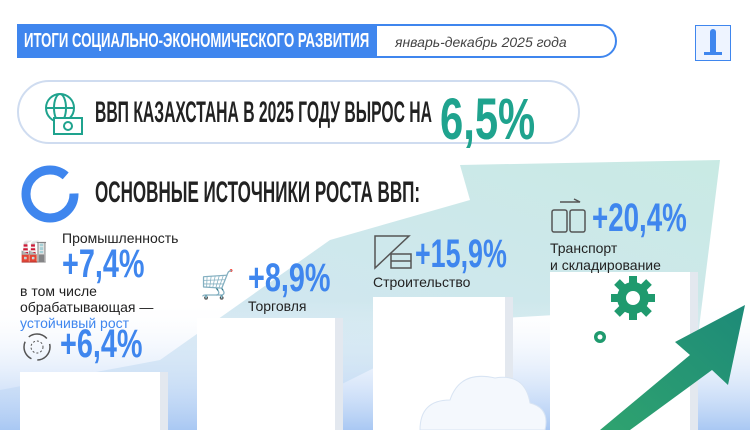 This screenshot has height=430, width=750. I want to click on construction-value: +15,9%, so click(461, 254).